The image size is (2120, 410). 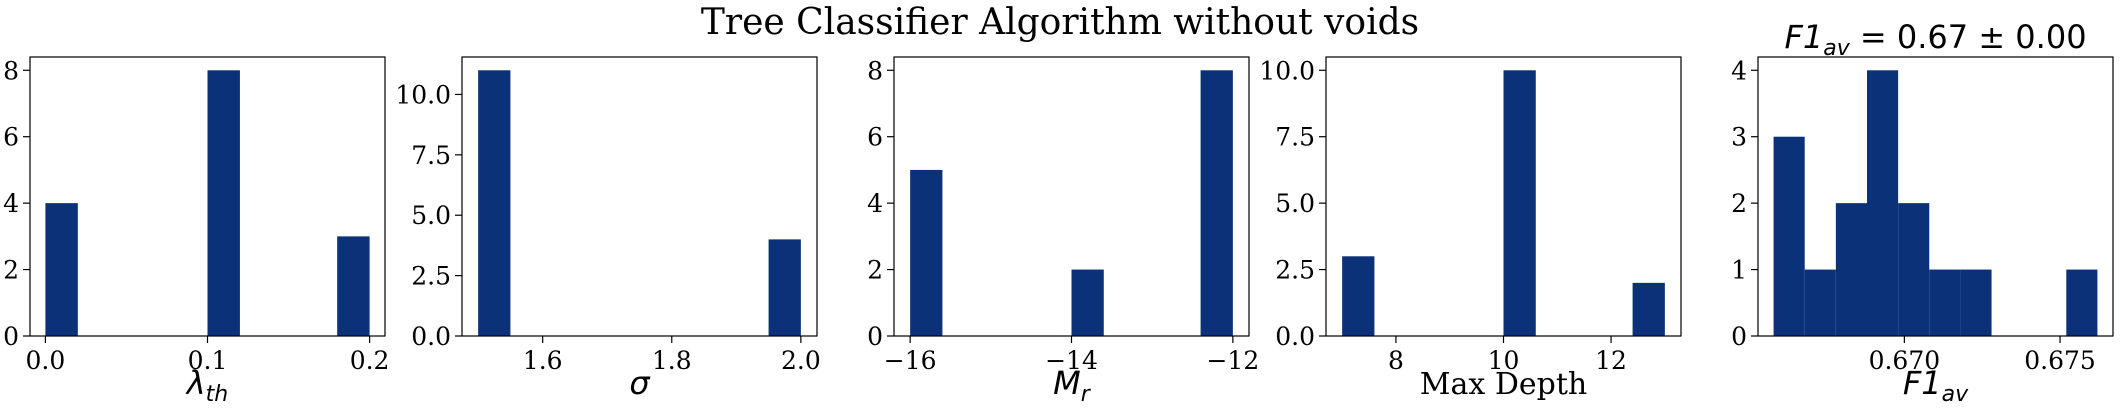 What do you see at coordinates (910, 360) in the screenshot?
I see `x-tick-label: −16` at bounding box center [910, 360].